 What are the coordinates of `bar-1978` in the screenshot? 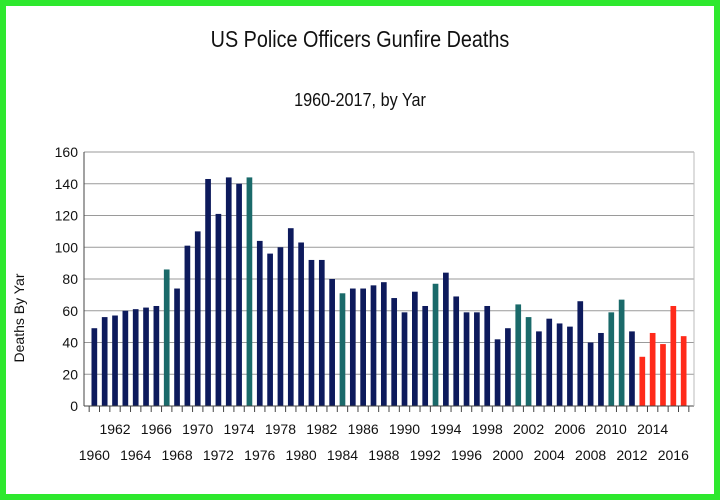 It's located at (280, 326).